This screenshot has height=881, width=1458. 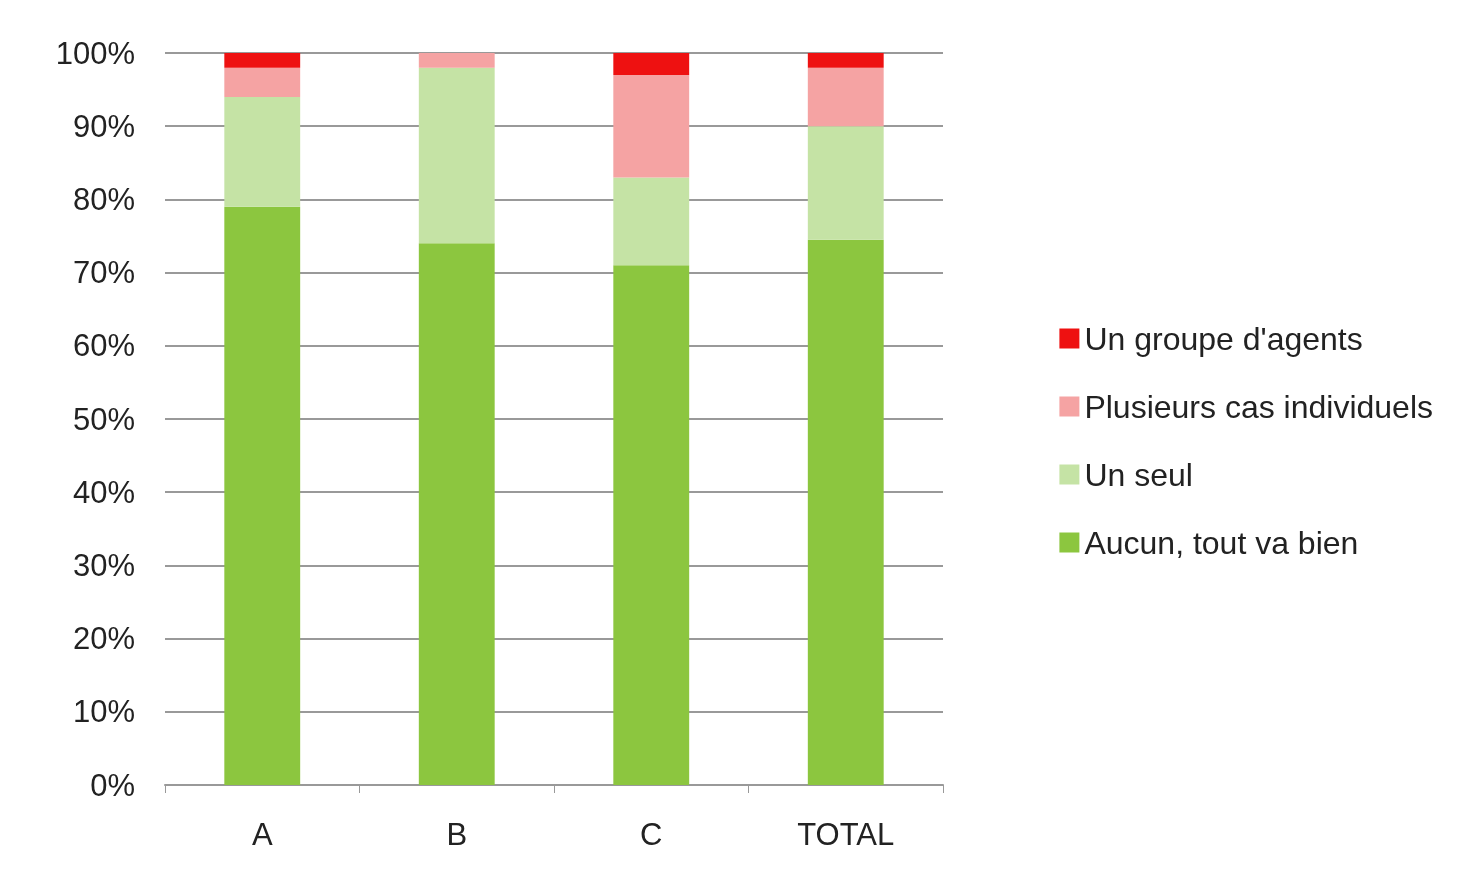 What do you see at coordinates (103, 639) in the screenshot?
I see `y-tick-label: 20%` at bounding box center [103, 639].